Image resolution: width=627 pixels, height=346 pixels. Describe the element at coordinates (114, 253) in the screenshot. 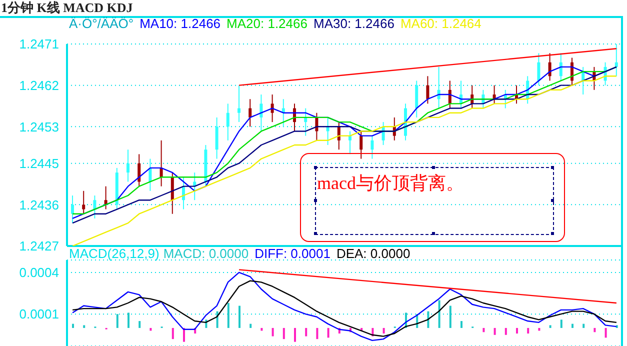

I see `chart-title: MACD(26,12,9)` at that location.